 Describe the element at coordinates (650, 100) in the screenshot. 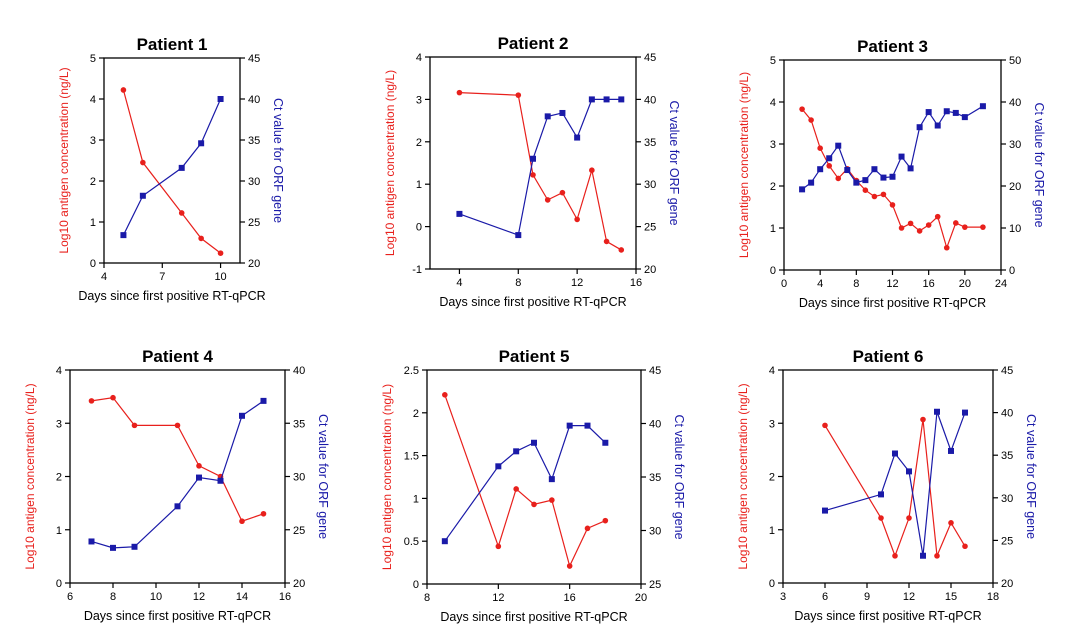

I see `y-right-tick-label: 40` at that location.